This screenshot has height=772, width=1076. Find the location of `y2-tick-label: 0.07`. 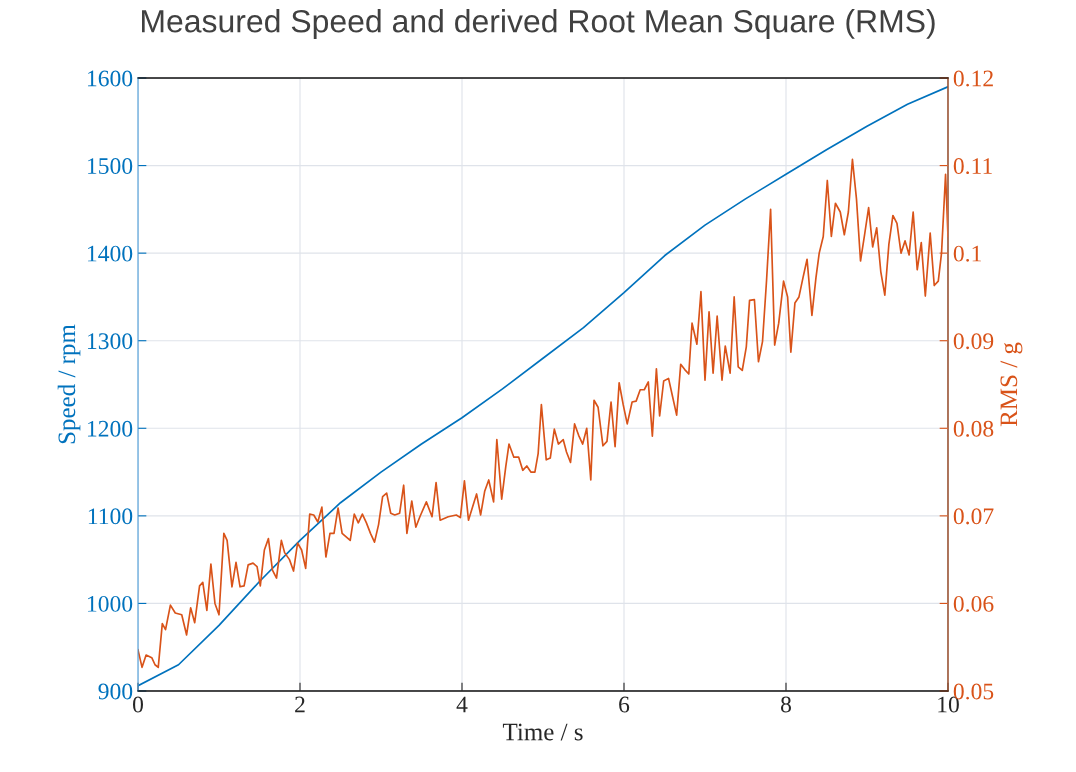

y2-tick-label: 0.07 is located at coordinates (973, 516).